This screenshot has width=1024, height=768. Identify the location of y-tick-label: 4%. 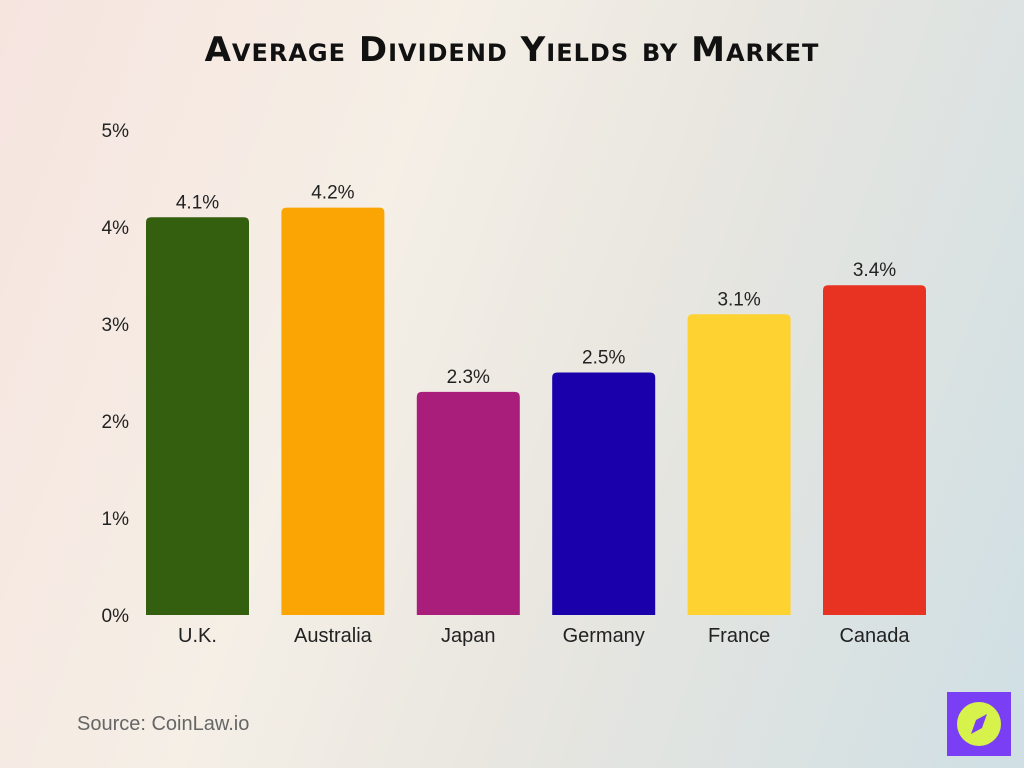
(116, 228).